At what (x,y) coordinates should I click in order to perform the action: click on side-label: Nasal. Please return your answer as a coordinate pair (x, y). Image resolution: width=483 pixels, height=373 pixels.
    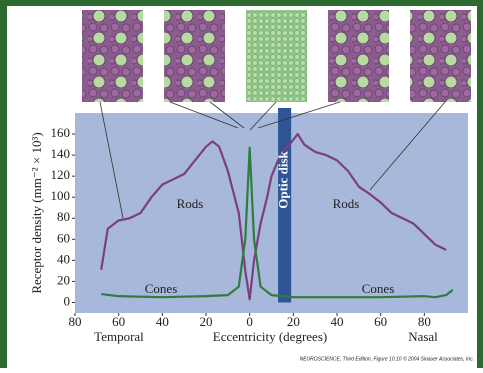
    Looking at the image, I should click on (423, 336).